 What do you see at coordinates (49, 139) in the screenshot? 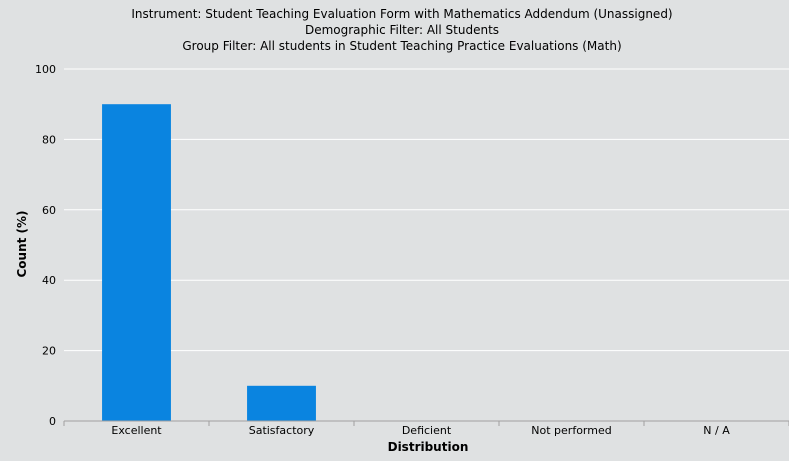
I see `y-tick-label: 80` at bounding box center [49, 139].